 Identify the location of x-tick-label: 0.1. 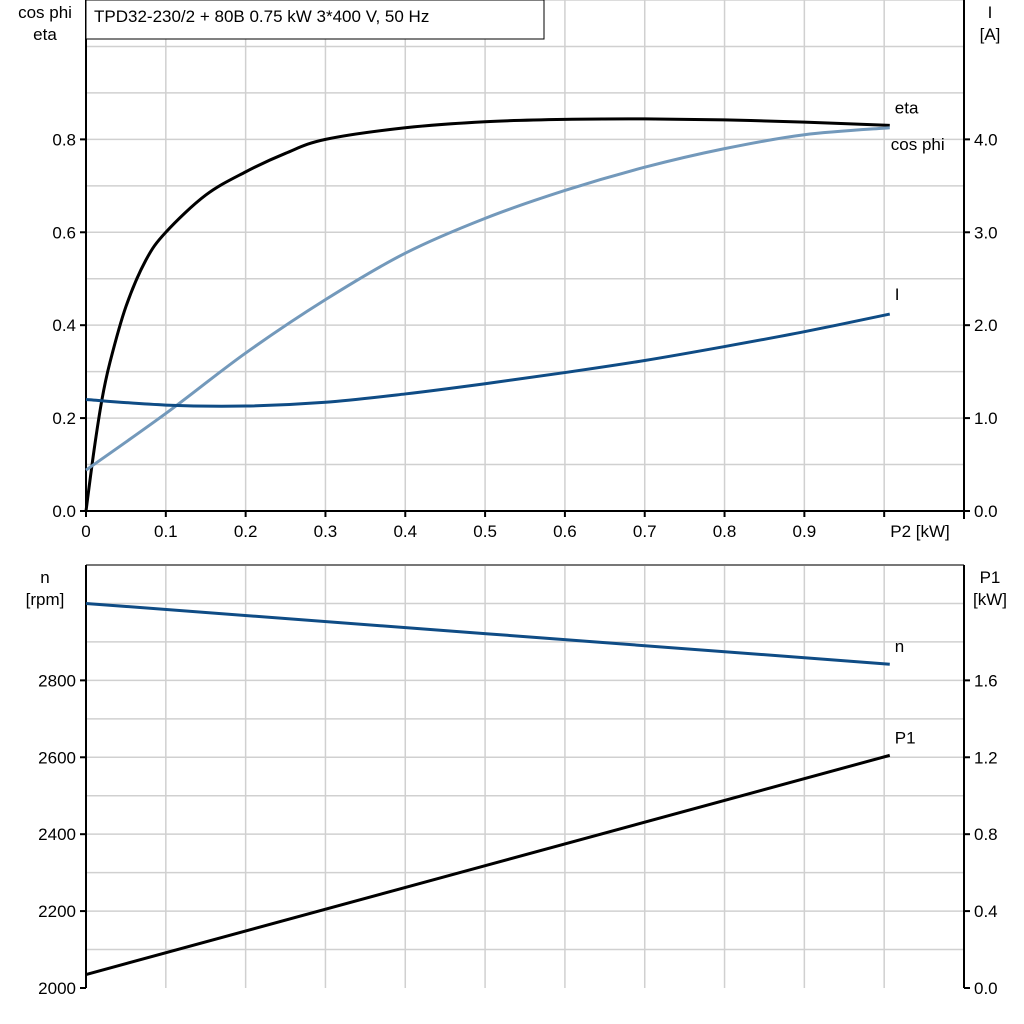
(166, 531).